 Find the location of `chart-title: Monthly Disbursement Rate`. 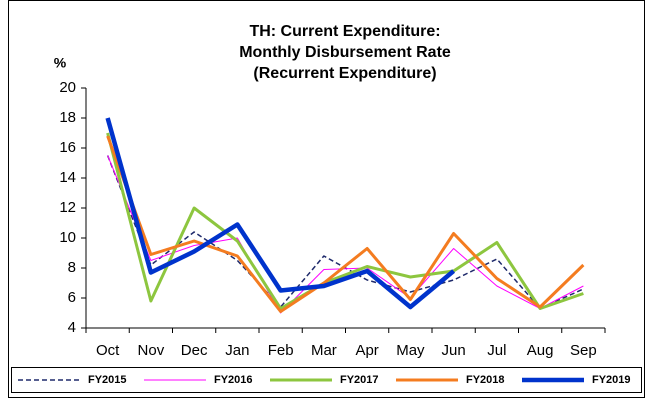

chart-title: Monthly Disbursement Rate is located at coordinates (345, 52).